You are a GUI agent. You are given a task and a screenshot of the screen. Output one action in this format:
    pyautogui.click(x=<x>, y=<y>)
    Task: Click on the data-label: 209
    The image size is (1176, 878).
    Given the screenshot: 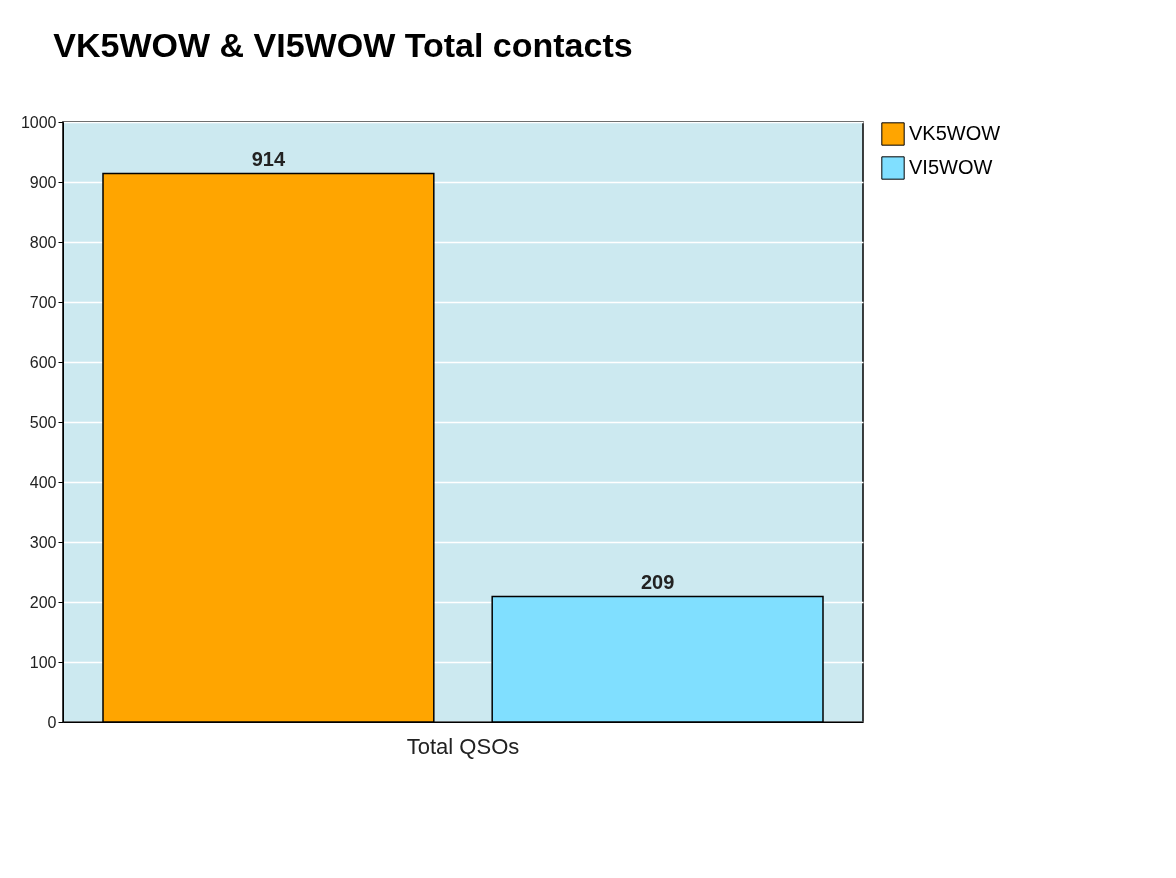 What is the action you would take?
    pyautogui.click(x=657, y=581)
    